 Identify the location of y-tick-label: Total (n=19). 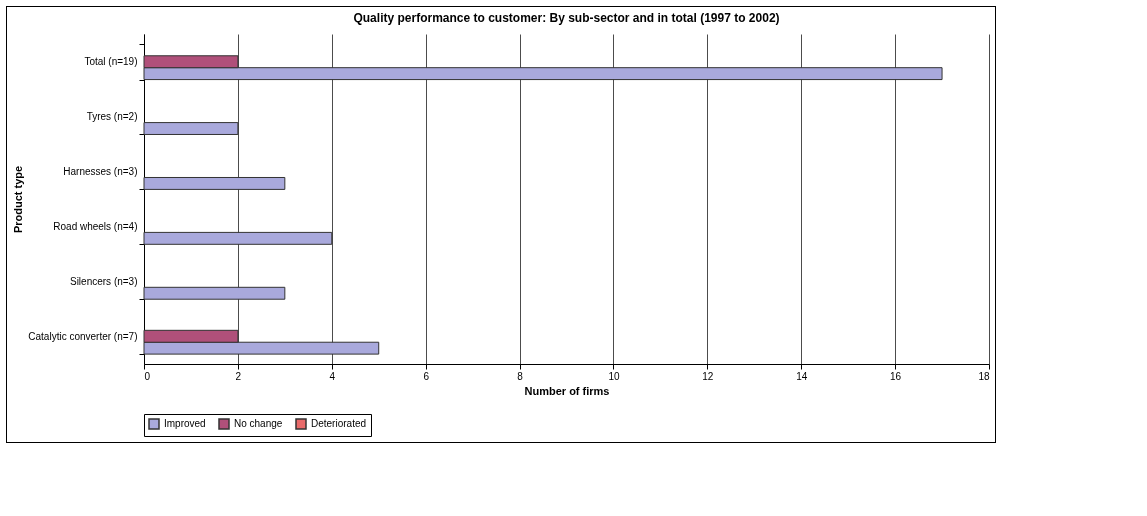
(111, 62).